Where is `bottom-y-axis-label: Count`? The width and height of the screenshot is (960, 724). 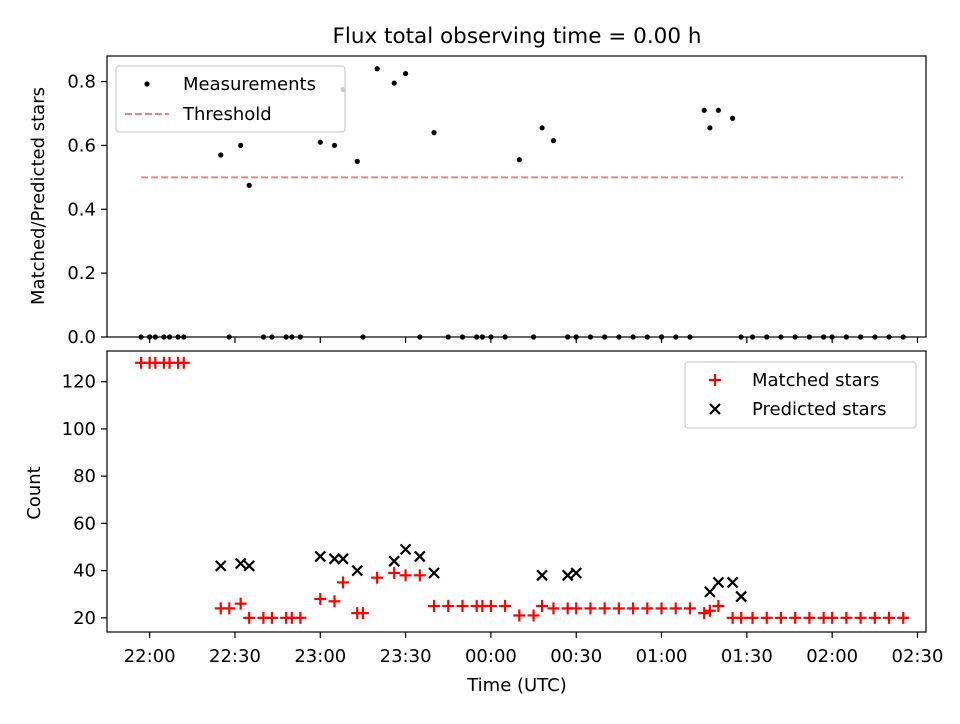
bottom-y-axis-label: Count is located at coordinates (34, 492).